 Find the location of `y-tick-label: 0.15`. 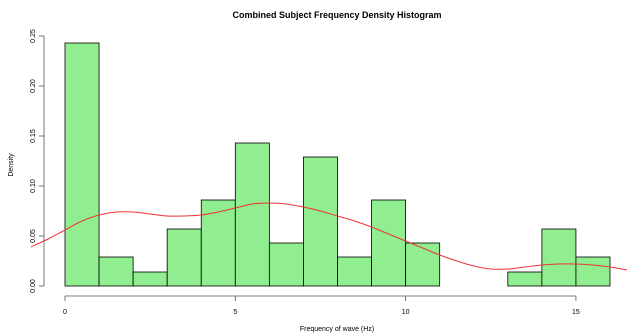

y-tick-label: 0.15 is located at coordinates (33, 136).